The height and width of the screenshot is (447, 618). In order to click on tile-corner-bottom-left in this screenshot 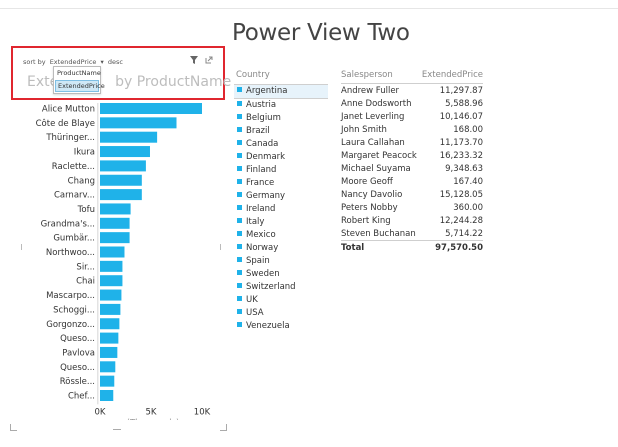, I will do `click(13, 427)`.